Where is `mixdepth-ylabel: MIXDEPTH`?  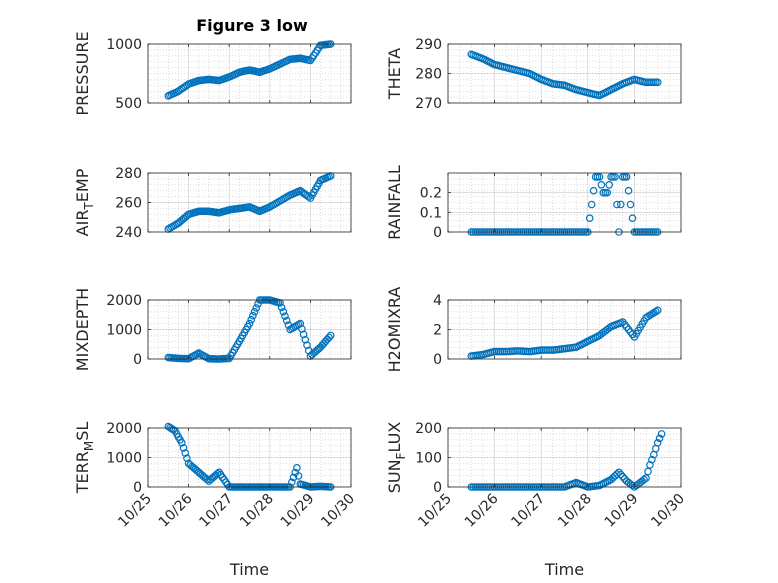 mixdepth-ylabel: MIXDEPTH is located at coordinates (82, 329).